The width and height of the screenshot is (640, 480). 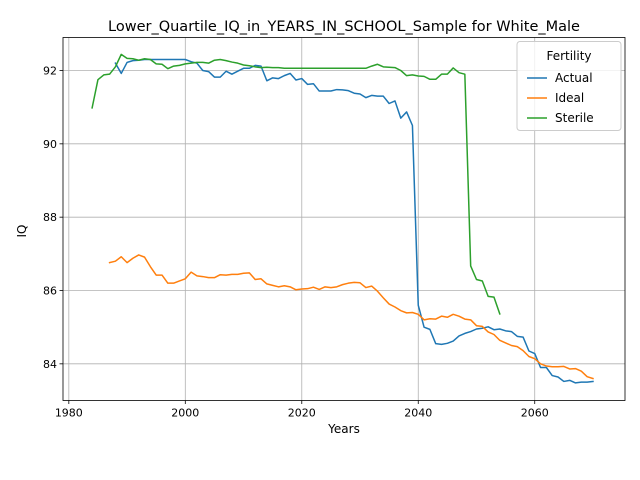 What do you see at coordinates (185, 413) in the screenshot?
I see `x-tick-label: 2000` at bounding box center [185, 413].